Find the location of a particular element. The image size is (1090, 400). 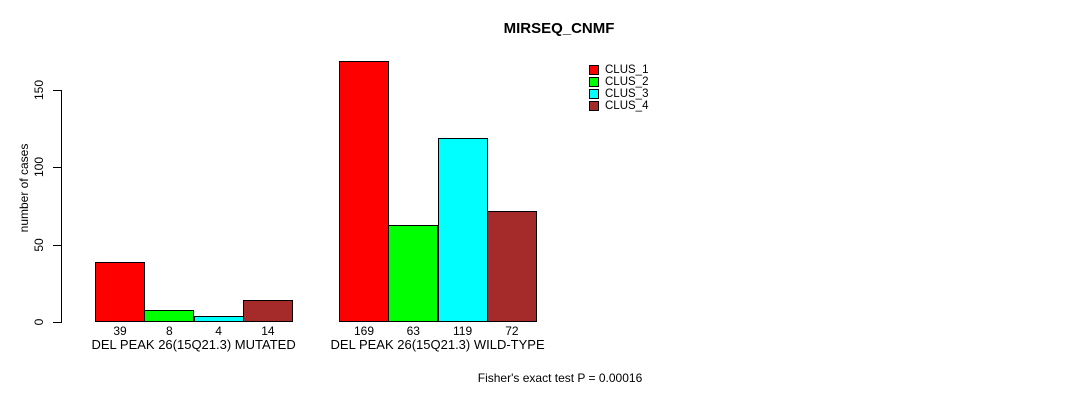

bar-value-label: 72 is located at coordinates (512, 331).